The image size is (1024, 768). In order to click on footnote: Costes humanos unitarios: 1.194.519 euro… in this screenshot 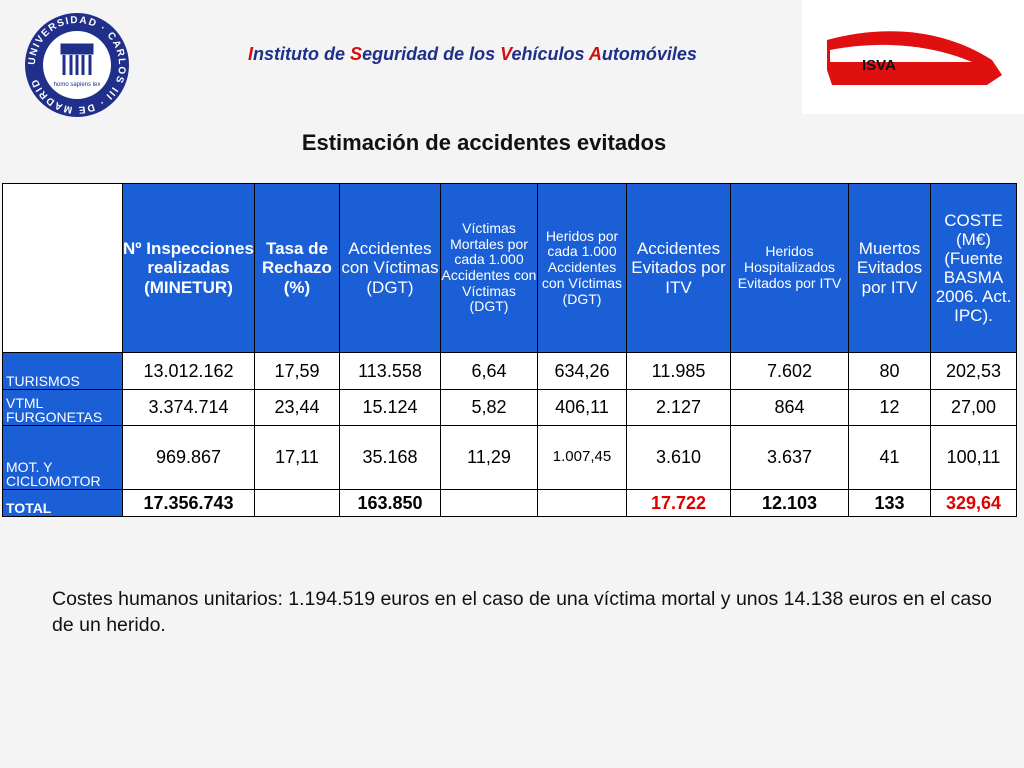, I will do `click(522, 612)`.